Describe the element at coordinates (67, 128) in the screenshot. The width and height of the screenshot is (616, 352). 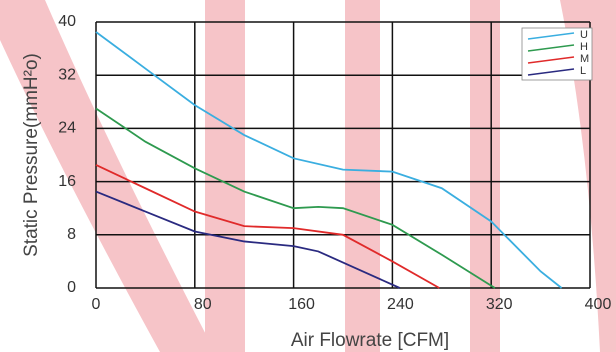
I see `y-tick-label: 24` at that location.